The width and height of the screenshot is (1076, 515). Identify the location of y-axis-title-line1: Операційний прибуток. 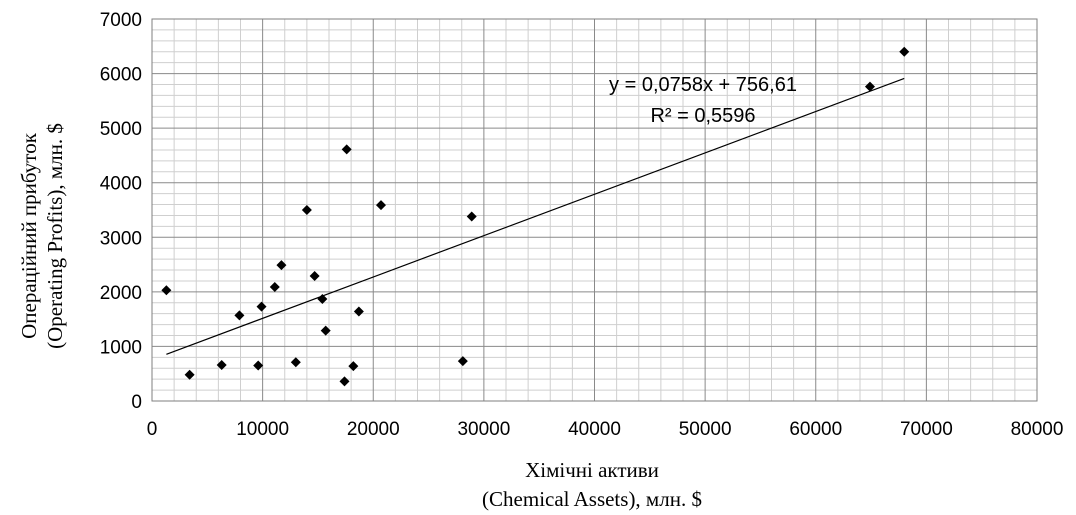
(29, 235).